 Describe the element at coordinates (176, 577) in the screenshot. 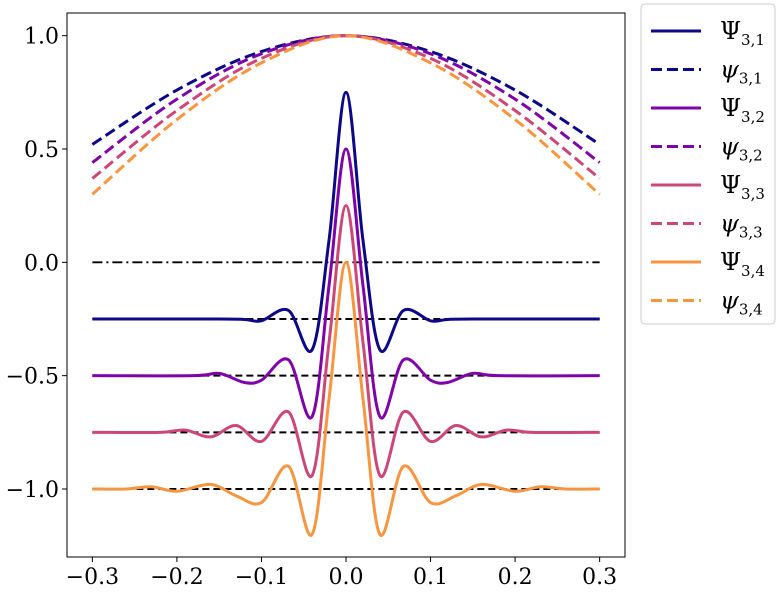

I see `x-tick-label: −0.2` at that location.